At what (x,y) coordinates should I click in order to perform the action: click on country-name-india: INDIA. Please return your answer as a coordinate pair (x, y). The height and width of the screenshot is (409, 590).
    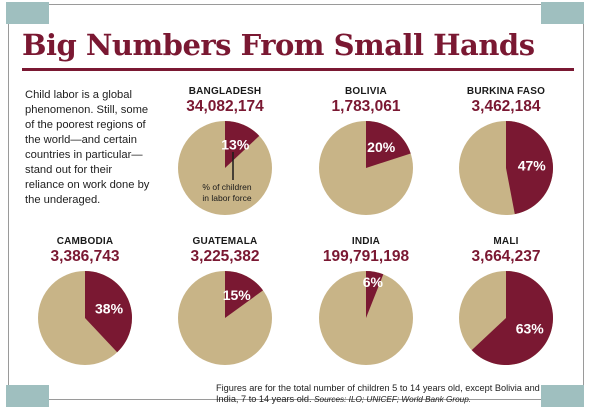
    Looking at the image, I should click on (366, 241).